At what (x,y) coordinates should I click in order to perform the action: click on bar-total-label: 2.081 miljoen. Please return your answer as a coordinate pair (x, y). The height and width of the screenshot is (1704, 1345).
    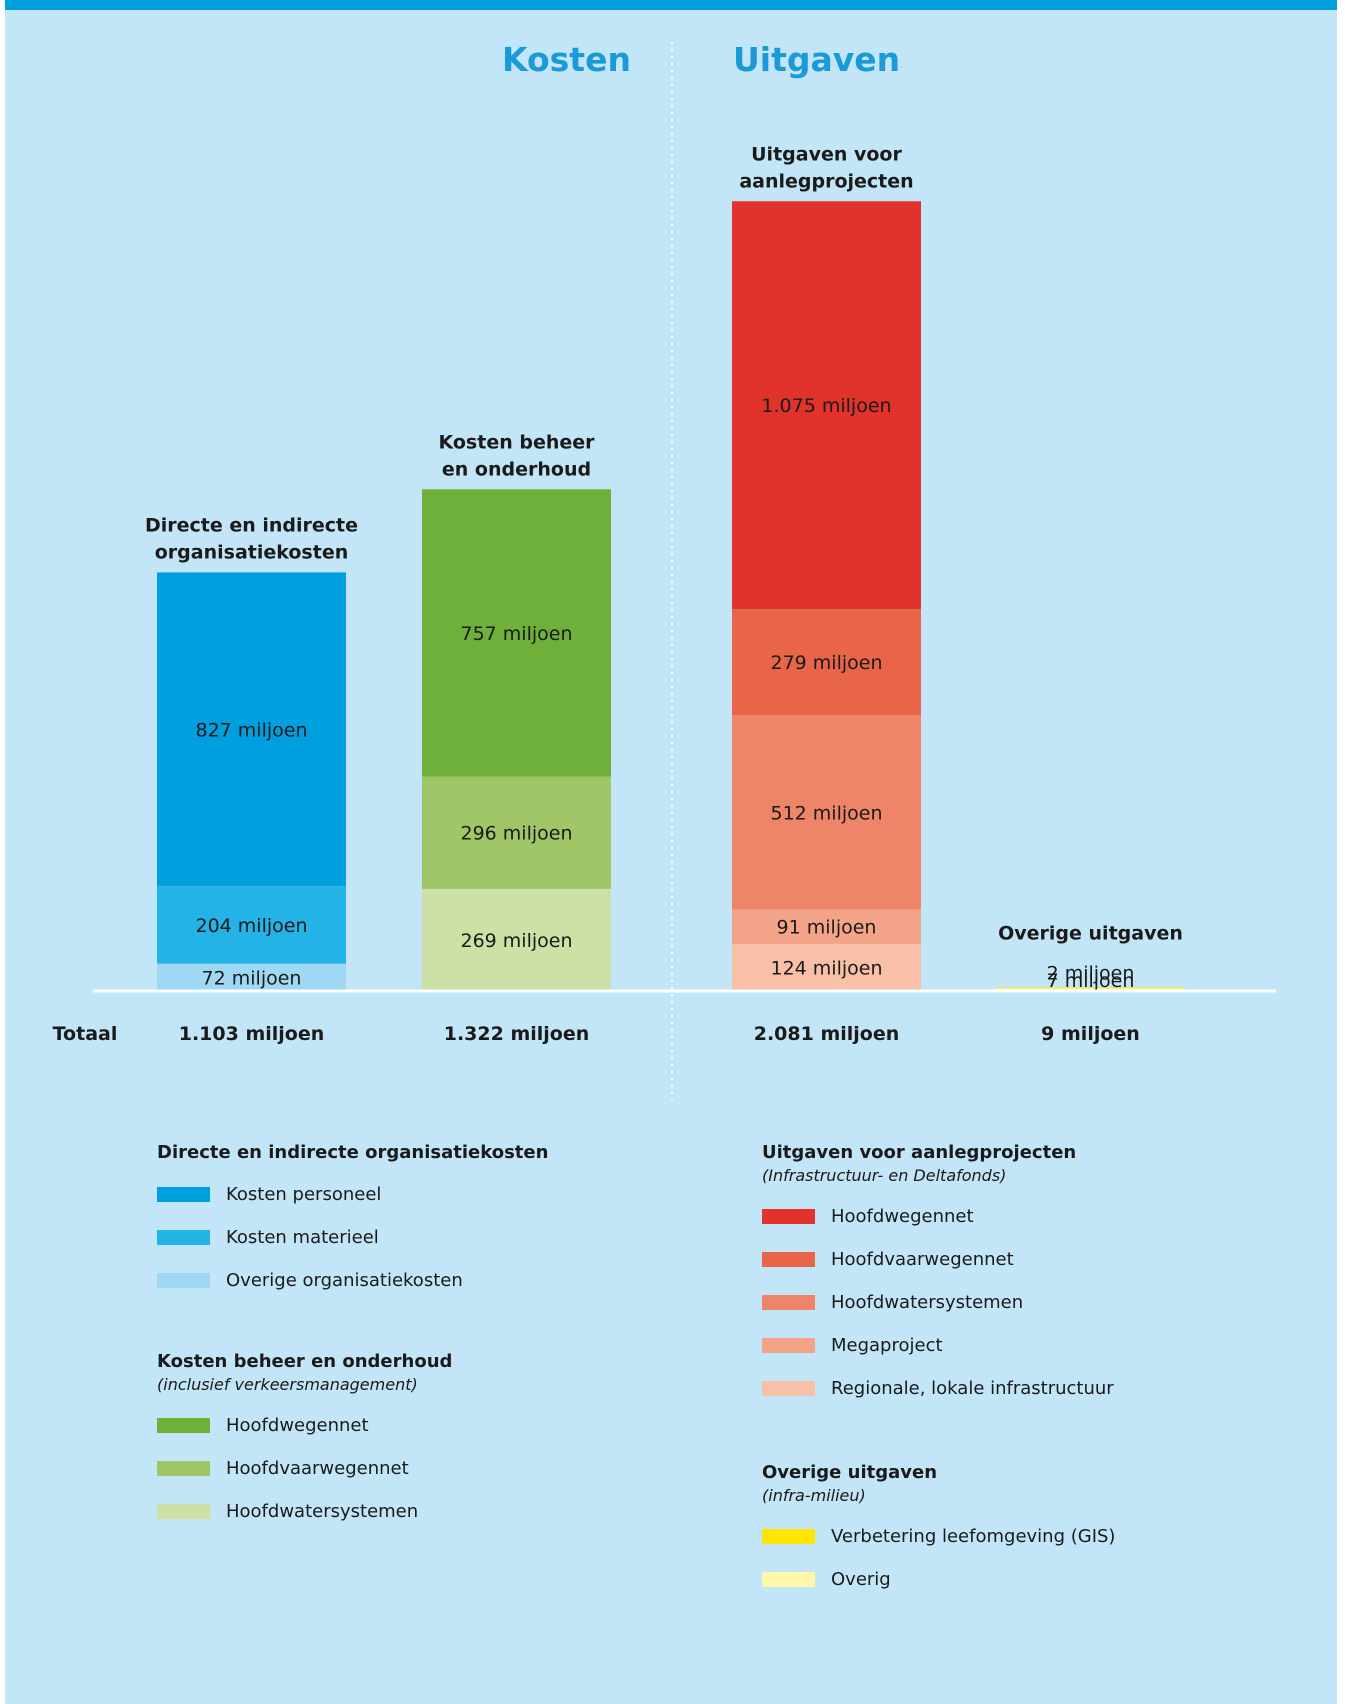
    Looking at the image, I should click on (827, 1034).